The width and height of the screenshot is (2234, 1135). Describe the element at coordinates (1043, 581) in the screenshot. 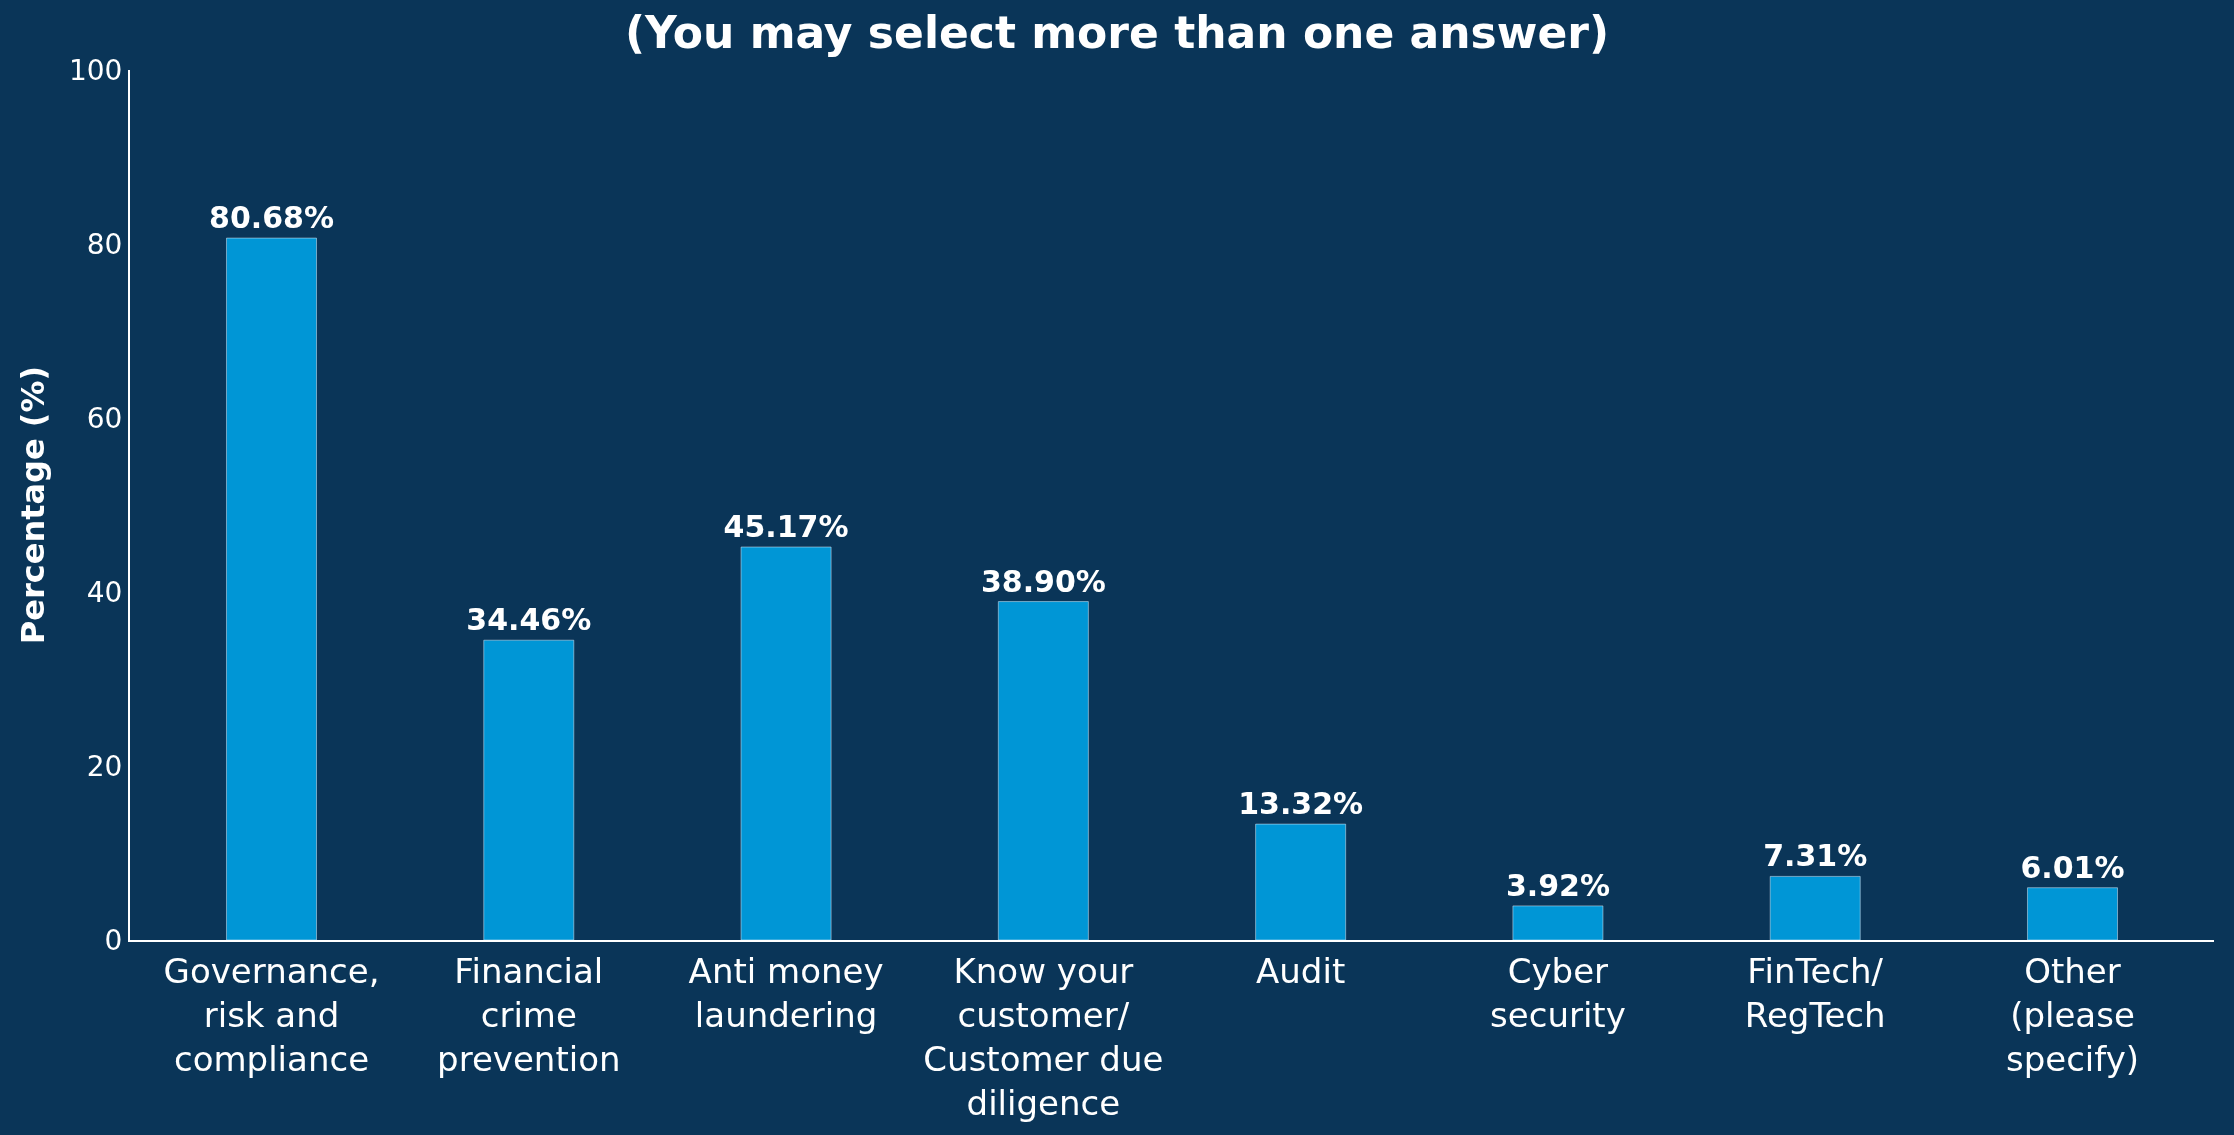

I see `data-label: 38.90%` at that location.